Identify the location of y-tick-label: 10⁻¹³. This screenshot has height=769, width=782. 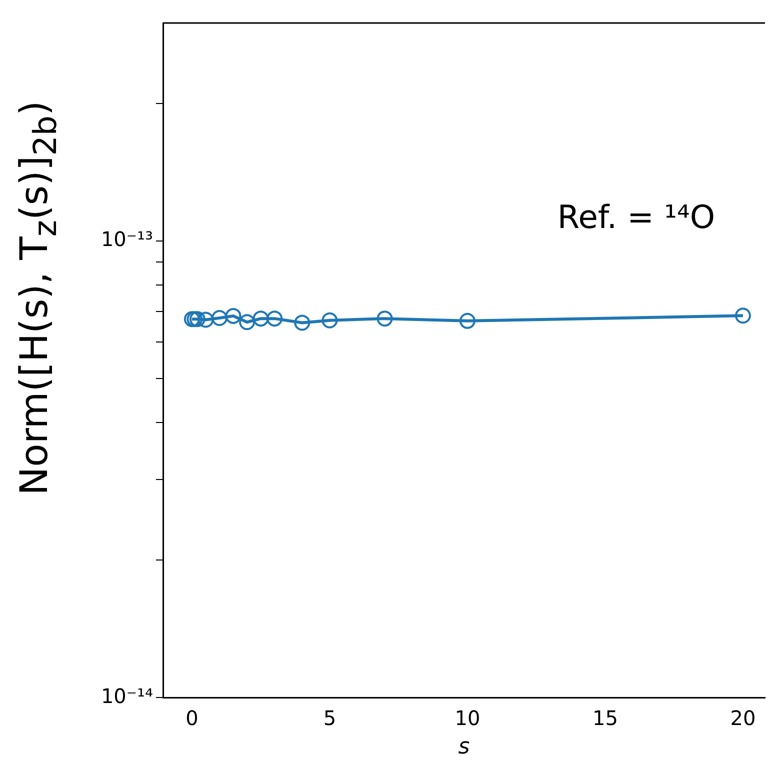
(126, 239).